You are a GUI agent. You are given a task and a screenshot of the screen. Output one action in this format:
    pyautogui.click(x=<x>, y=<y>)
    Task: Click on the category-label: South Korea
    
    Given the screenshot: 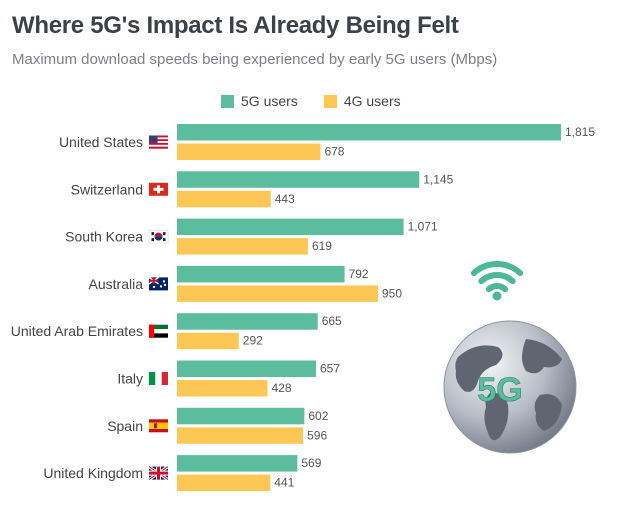 What is the action you would take?
    pyautogui.click(x=104, y=237)
    